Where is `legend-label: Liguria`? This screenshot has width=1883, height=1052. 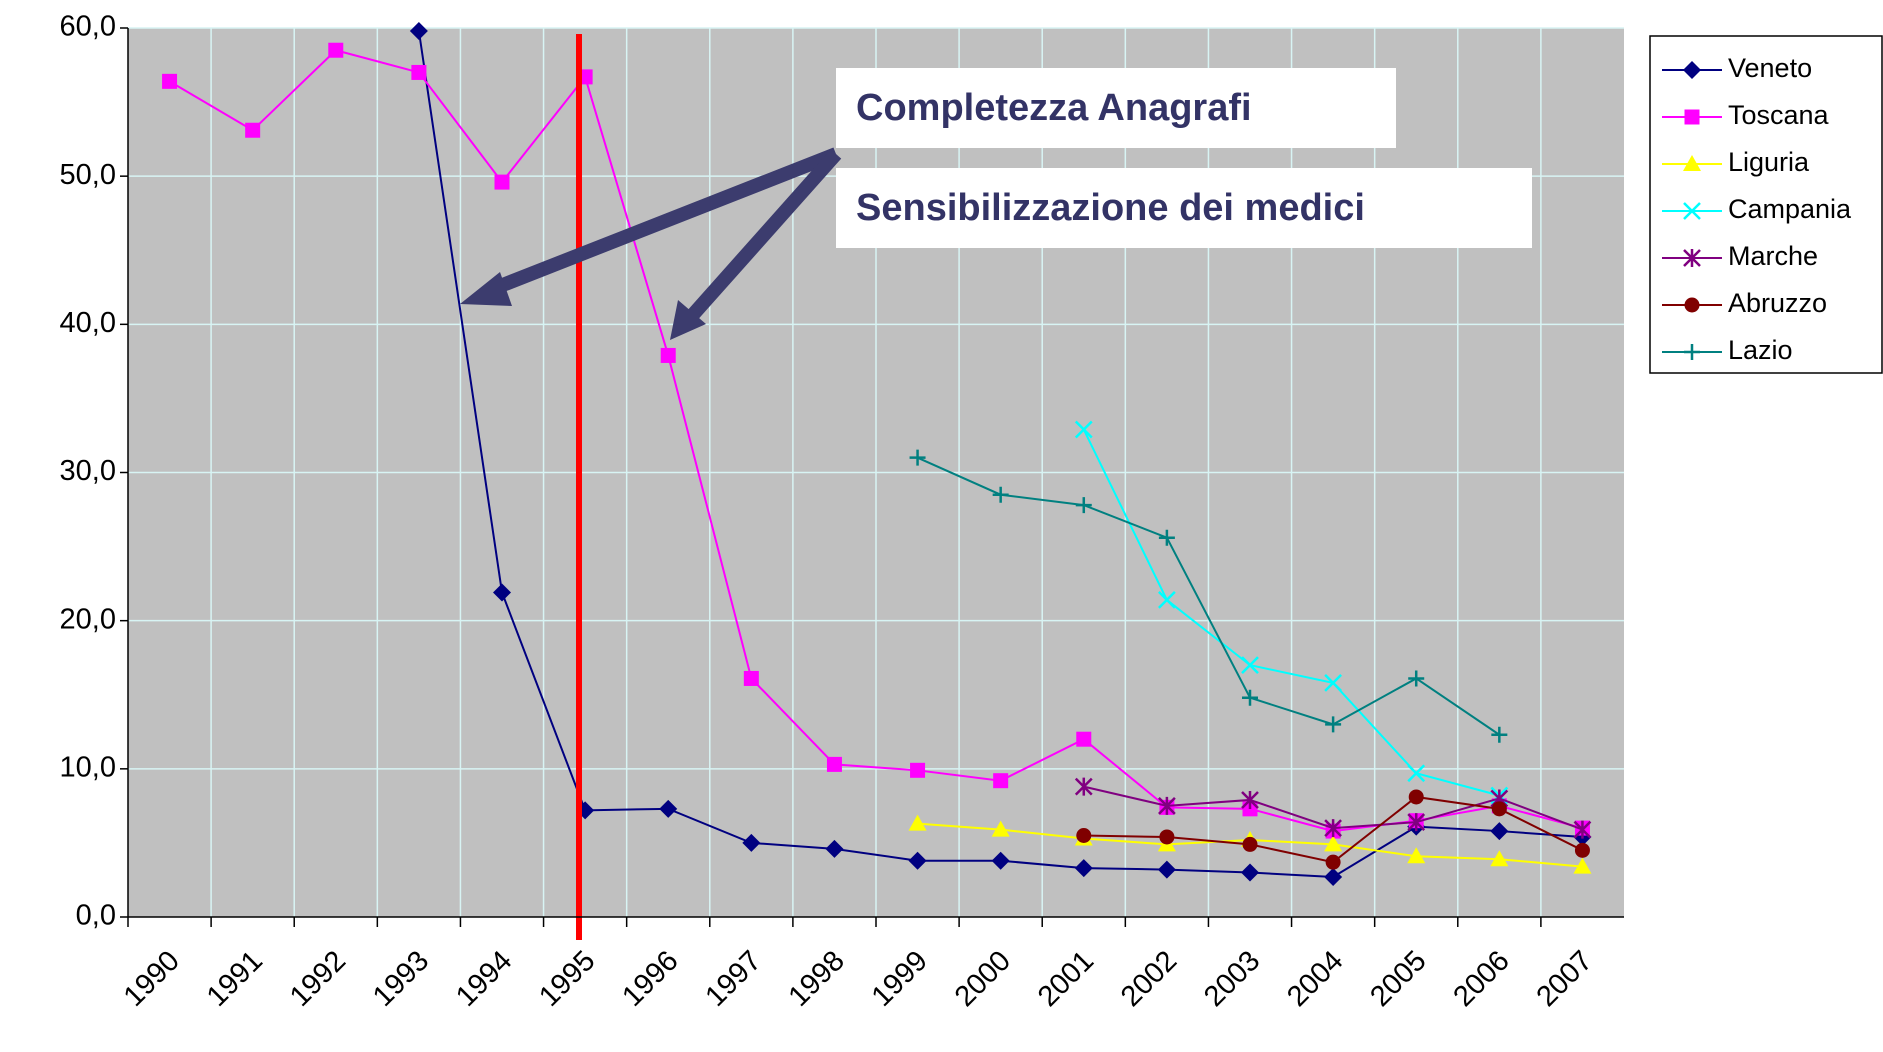 legend-label: Liguria is located at coordinates (1769, 162).